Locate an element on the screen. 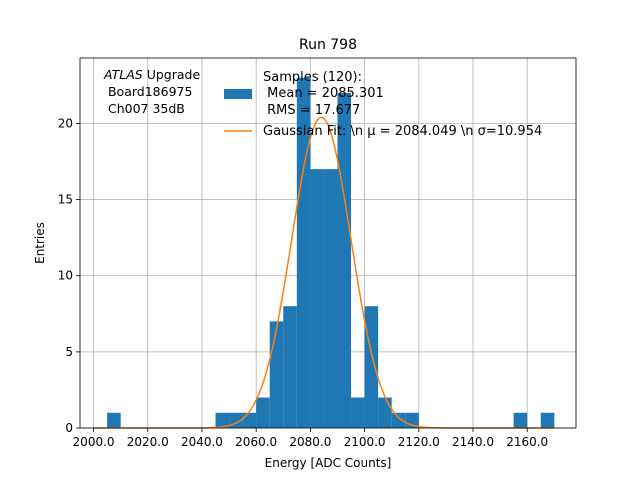 The width and height of the screenshot is (640, 480). y-axis-ticks: 0 5 10 15 20 is located at coordinates (69, 275).